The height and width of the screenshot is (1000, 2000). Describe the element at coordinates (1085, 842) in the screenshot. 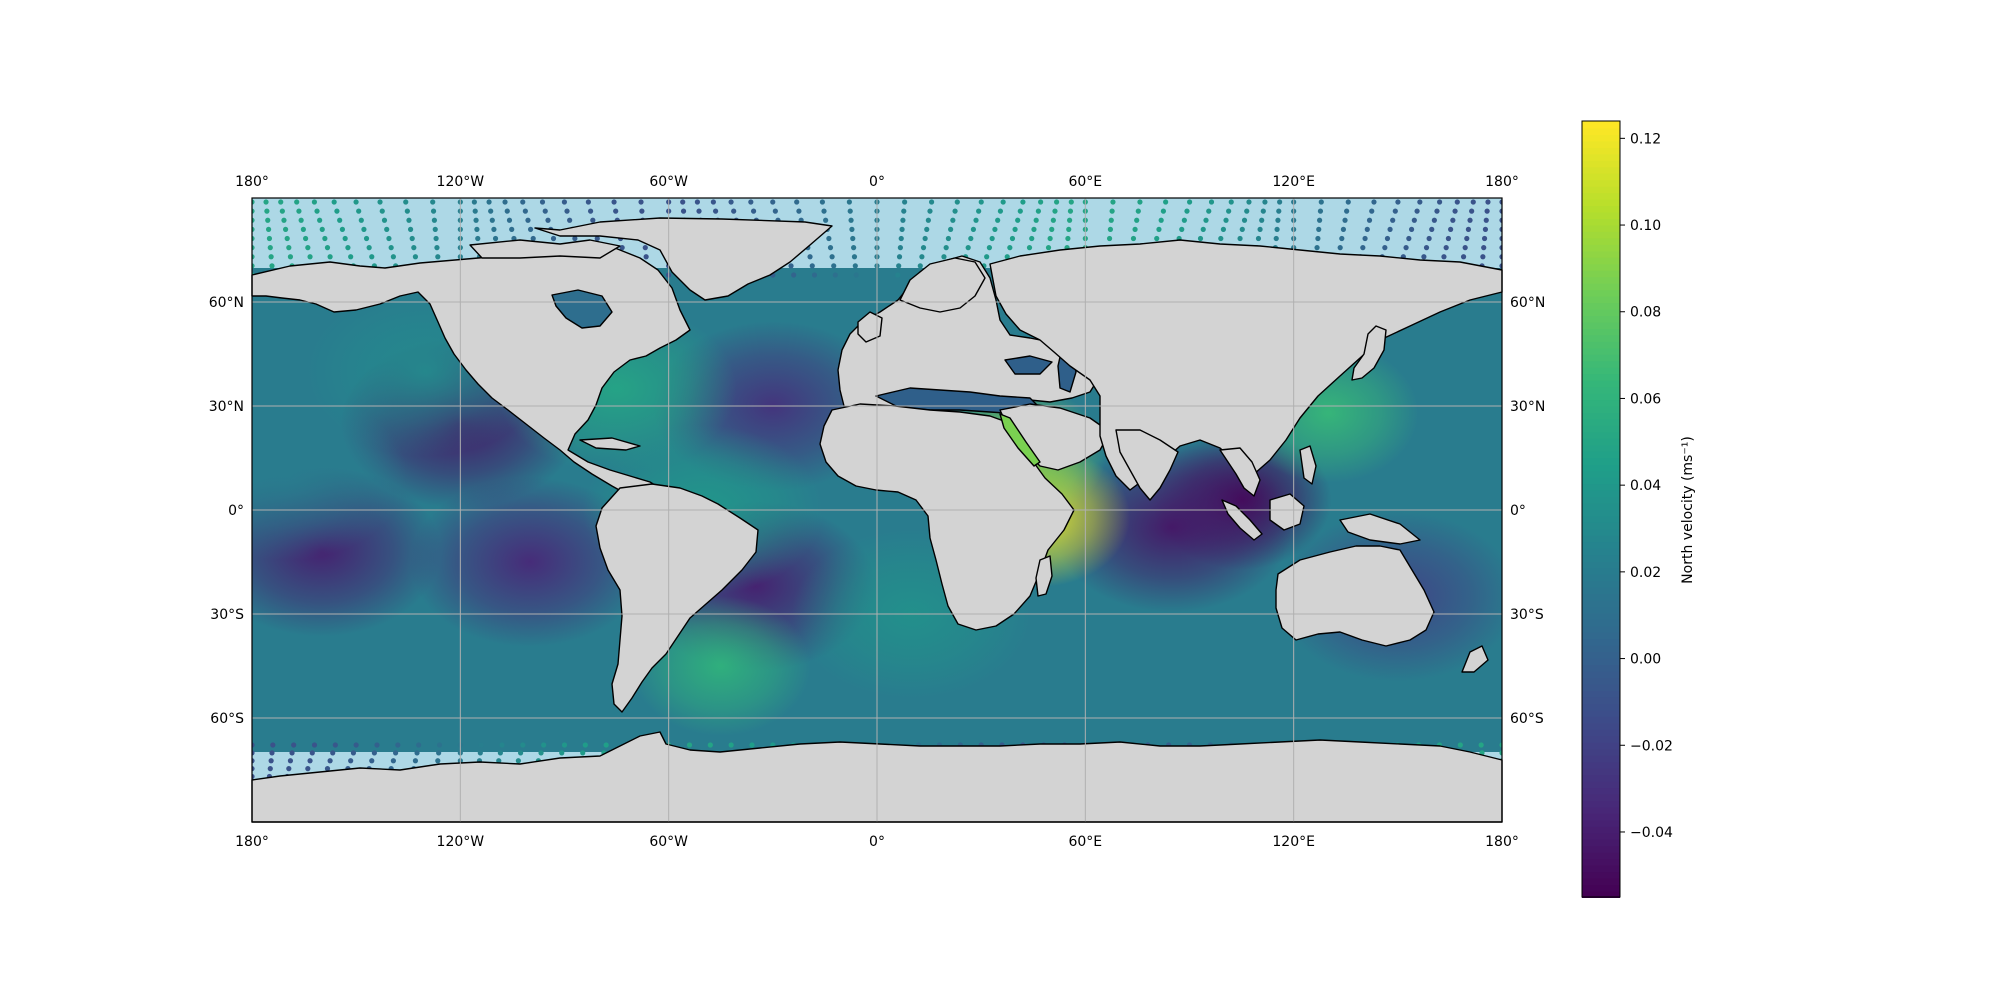

I see `lon-tick-label: 60°E` at that location.